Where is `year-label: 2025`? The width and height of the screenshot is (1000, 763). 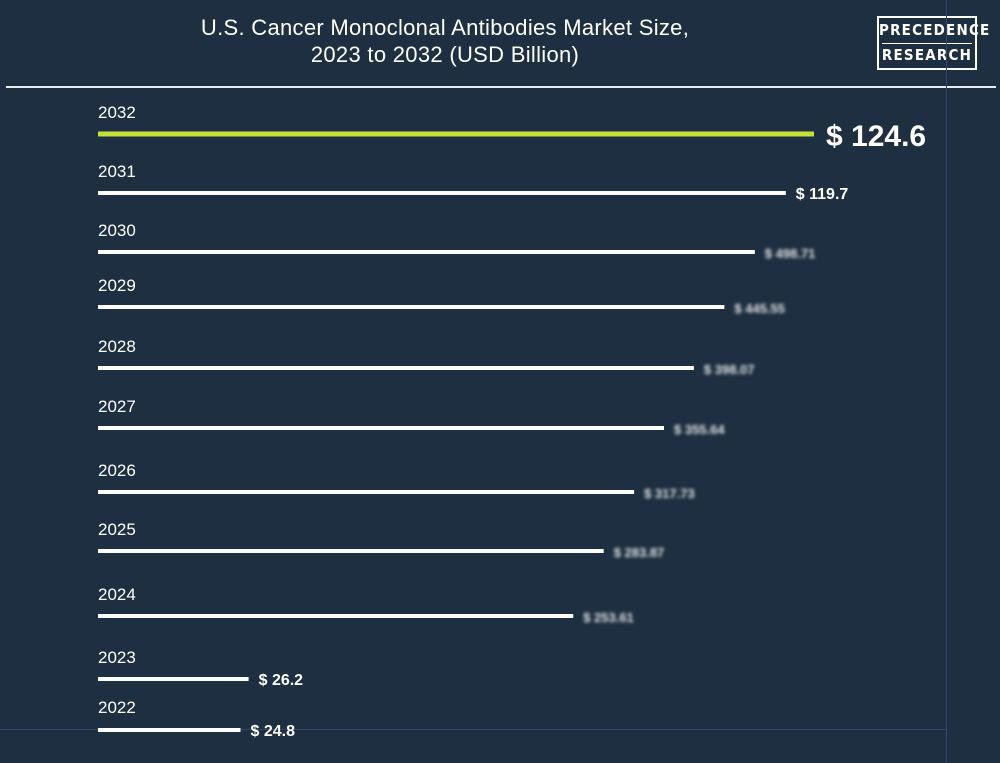 year-label: 2025 is located at coordinates (117, 529).